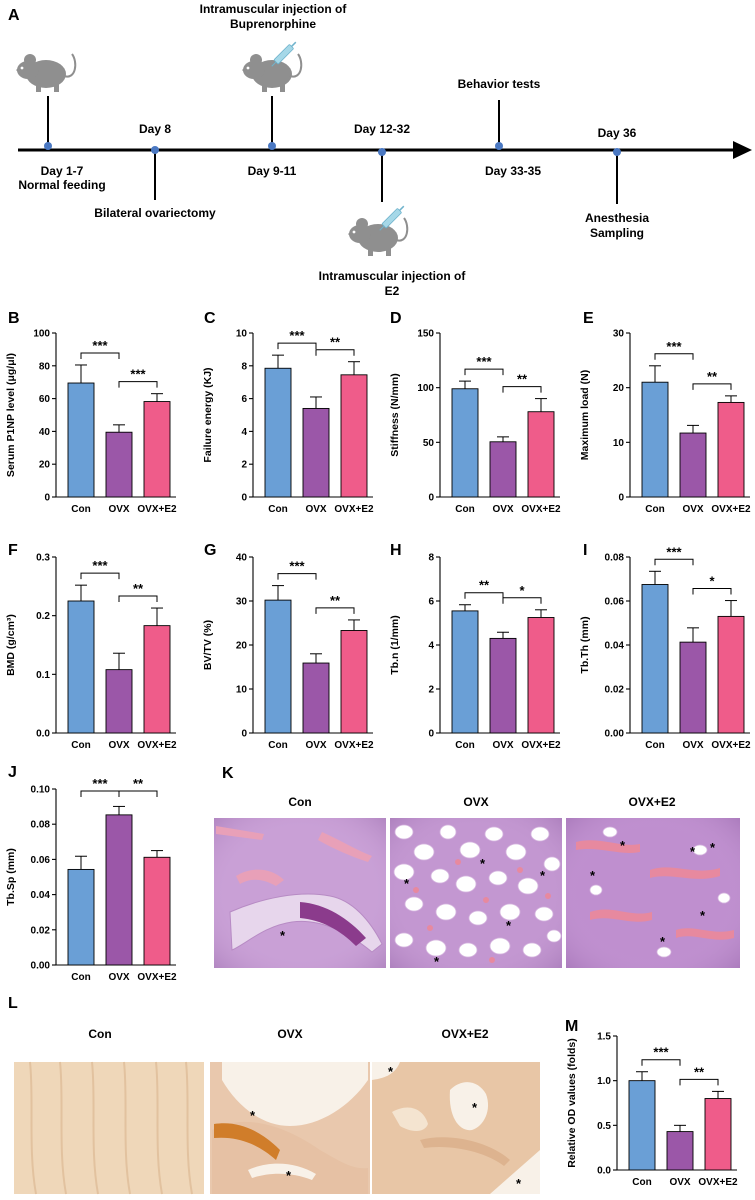  What do you see at coordinates (585, 415) in the screenshot?
I see `y-axis-label: Maximum load (N)` at bounding box center [585, 415].